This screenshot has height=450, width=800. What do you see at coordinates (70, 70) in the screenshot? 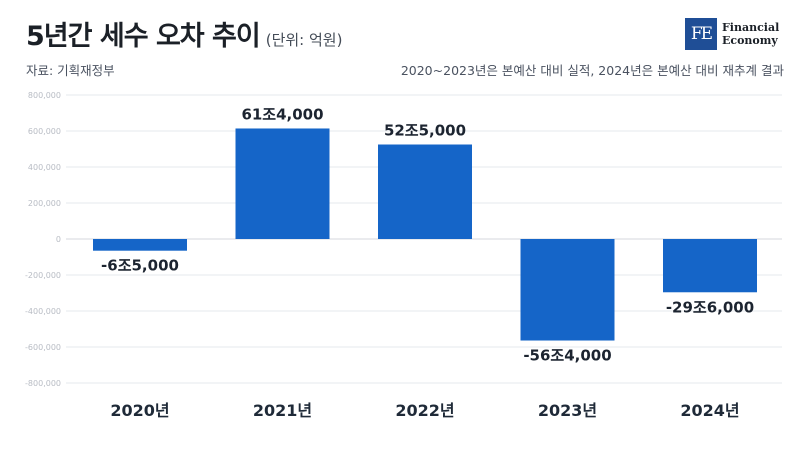
I see `source-label: 자료: 기획재정부` at bounding box center [70, 70].